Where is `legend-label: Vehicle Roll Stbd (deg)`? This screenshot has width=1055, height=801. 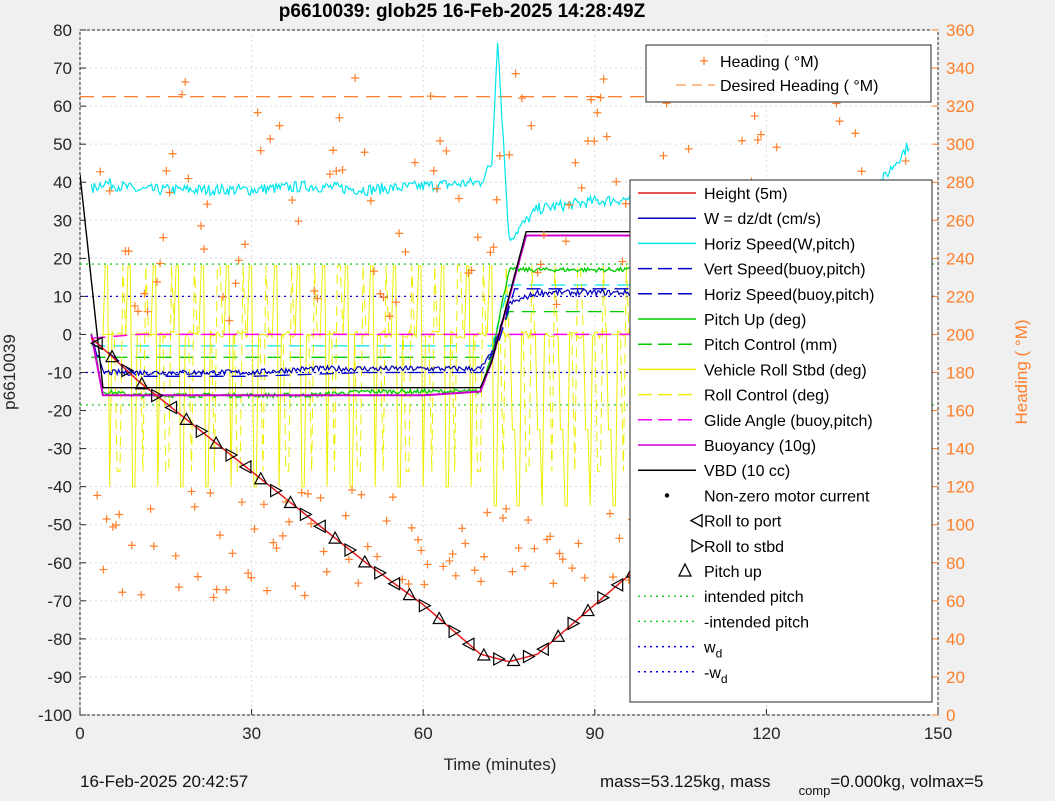 legend-label: Vehicle Roll Stbd (deg) is located at coordinates (785, 370).